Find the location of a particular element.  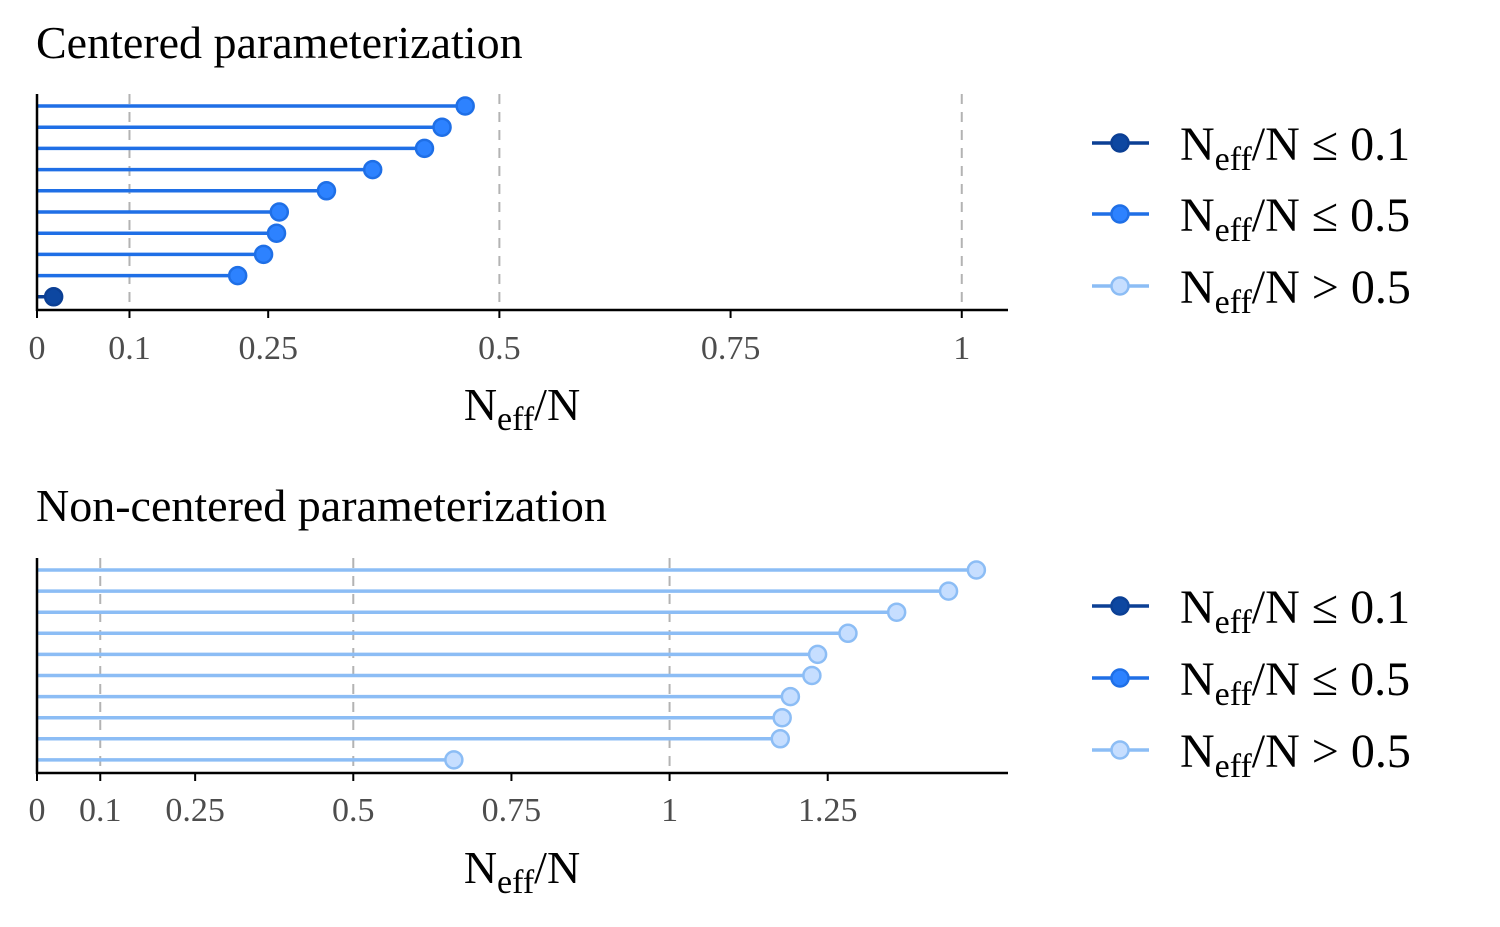

x-tick-label: 1.25 is located at coordinates (828, 810).